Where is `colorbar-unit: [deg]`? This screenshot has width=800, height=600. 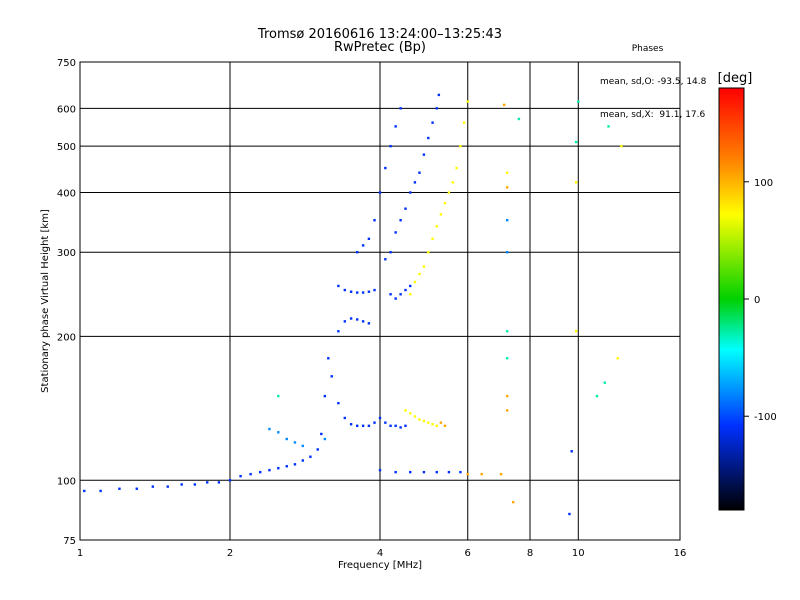
colorbar-unit: [deg] is located at coordinates (735, 78).